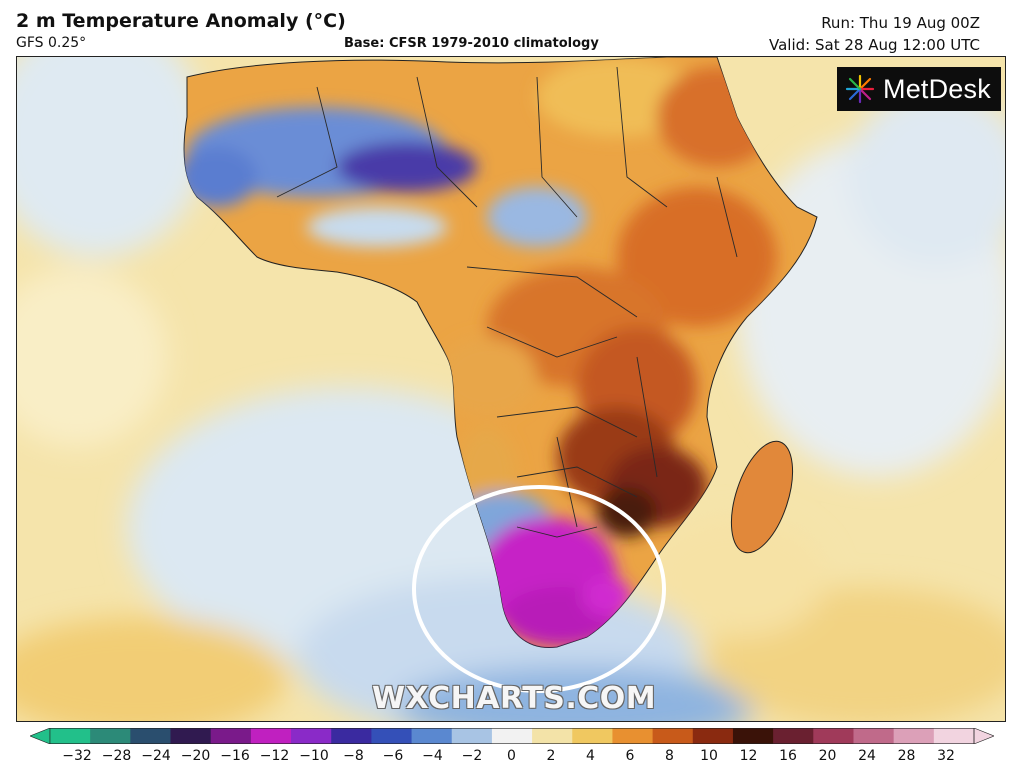  Describe the element at coordinates (314, 756) in the screenshot. I see `colorbar-tick-label: −10` at that location.